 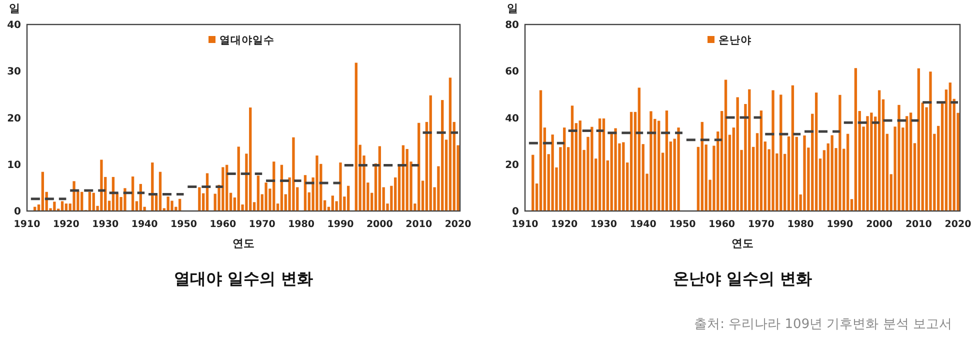 What do you see at coordinates (742, 278) in the screenshot?
I see `text: 온난야 일수의 변화` at bounding box center [742, 278].